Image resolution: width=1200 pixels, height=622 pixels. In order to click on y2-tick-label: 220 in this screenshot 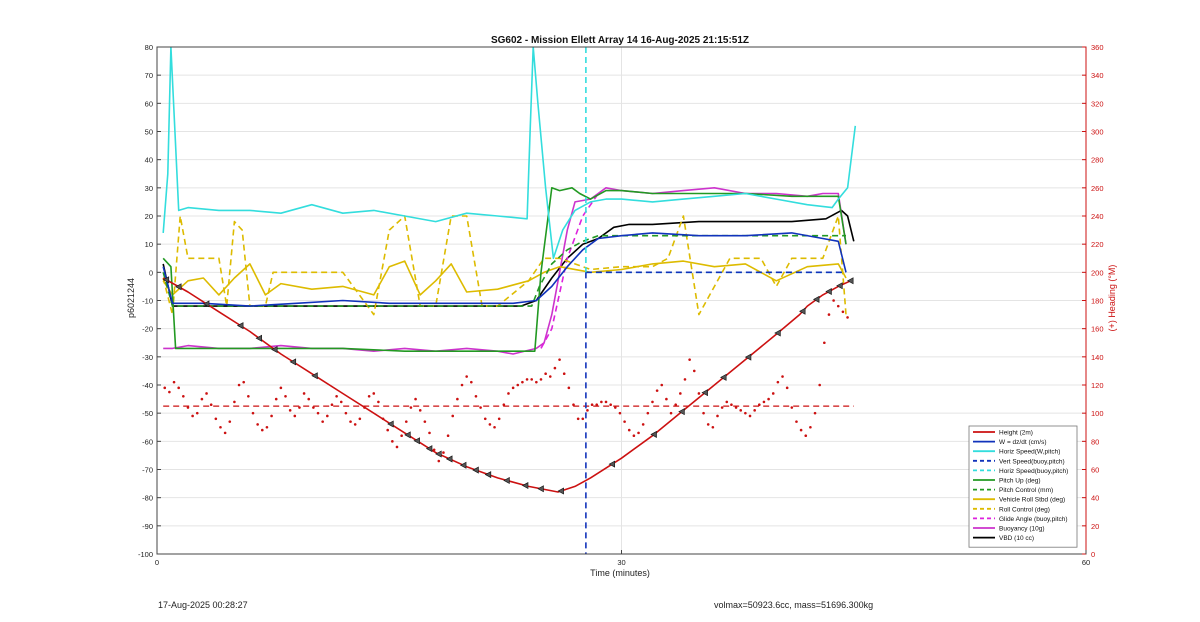, I will do `click(1097, 244)`.